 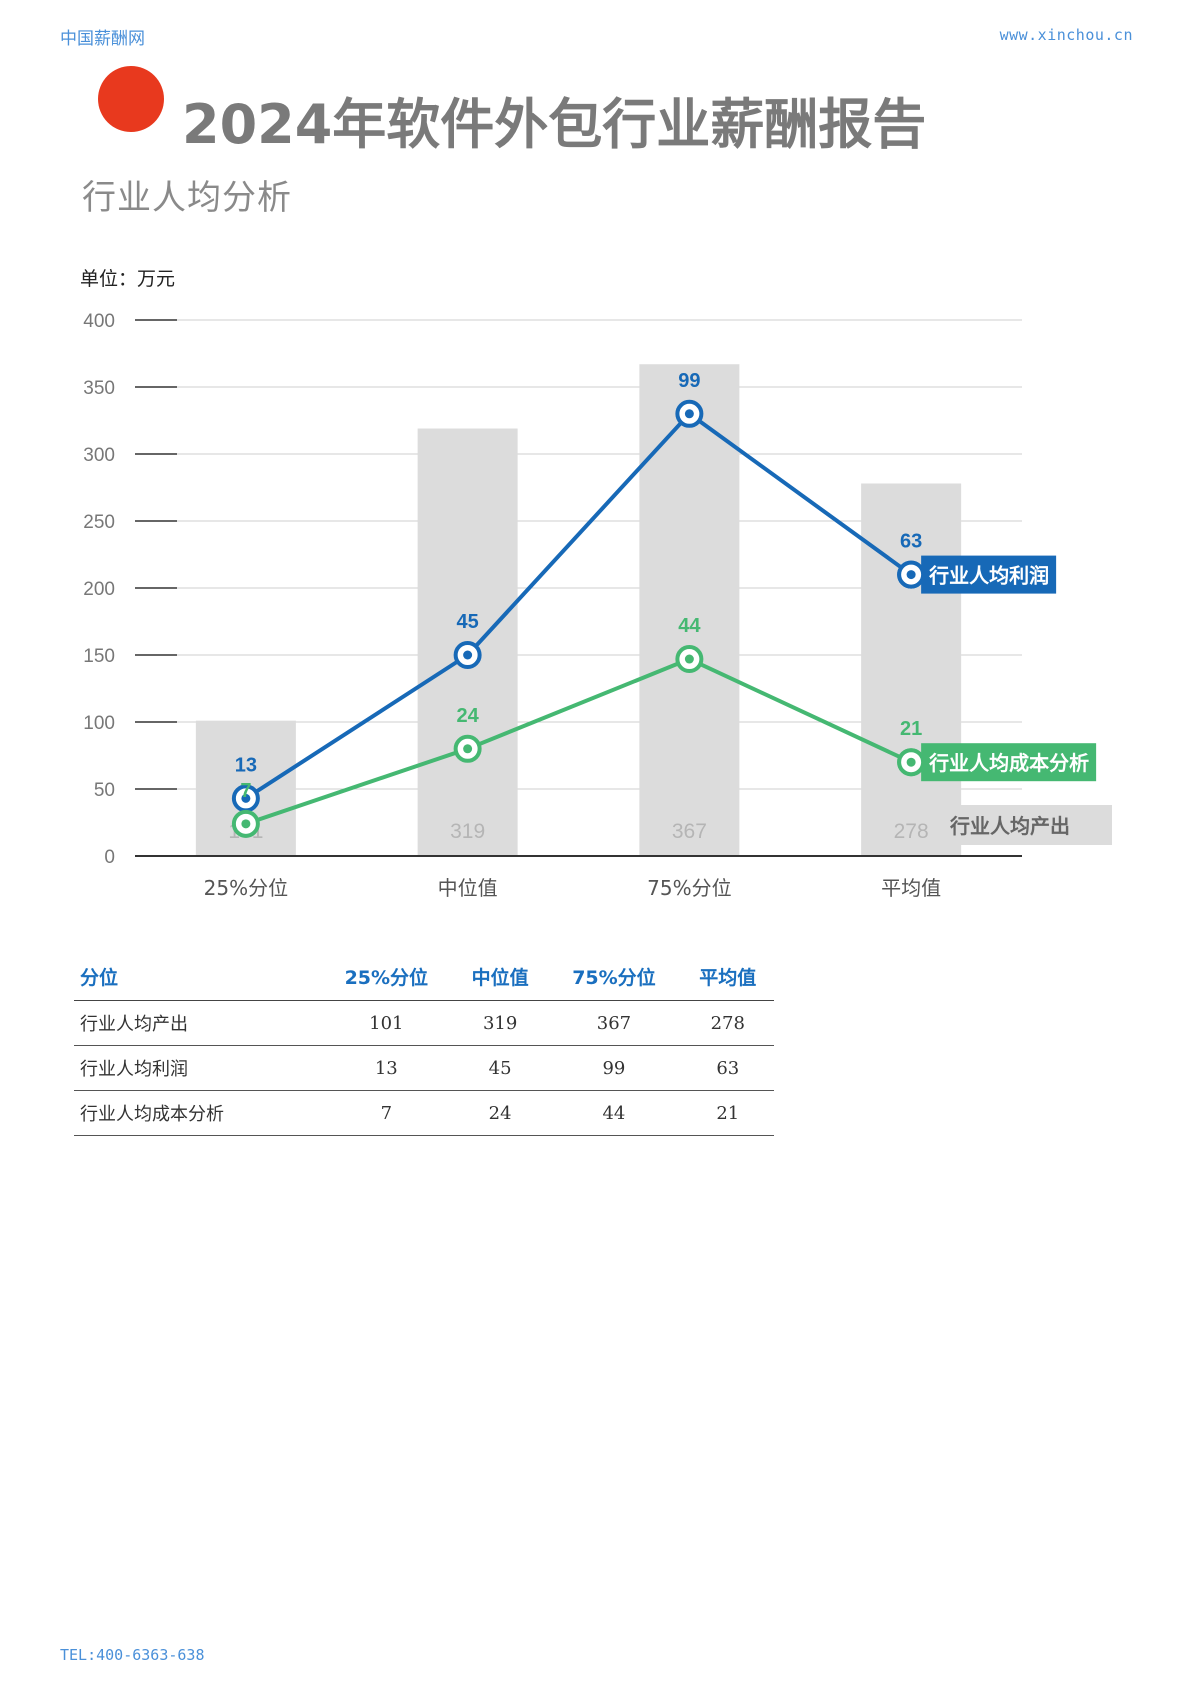 I want to click on legend-label-bars: 行业人均产出, so click(x=1009, y=826).